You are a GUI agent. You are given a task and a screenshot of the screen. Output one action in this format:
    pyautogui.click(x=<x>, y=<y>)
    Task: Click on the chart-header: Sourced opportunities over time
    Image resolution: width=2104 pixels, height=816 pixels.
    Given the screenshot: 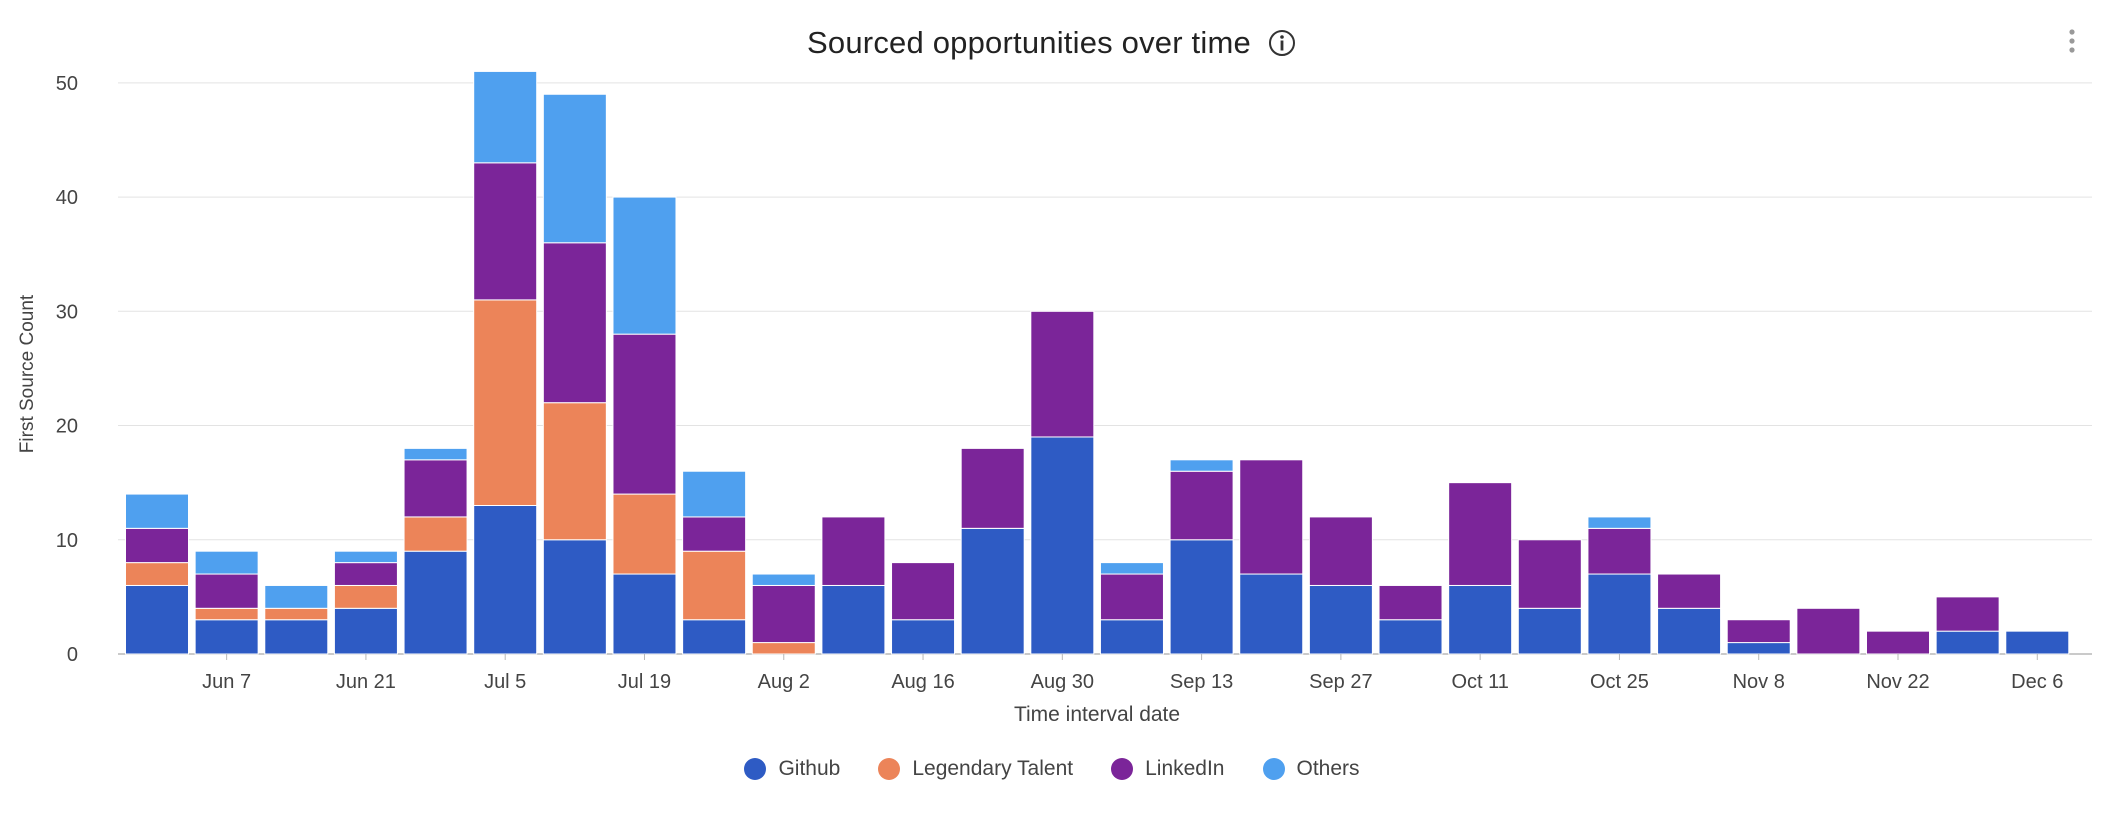 What is the action you would take?
    pyautogui.click(x=1052, y=43)
    